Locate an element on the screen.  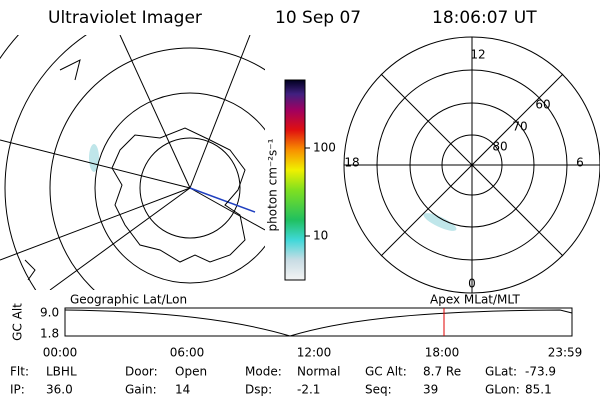
time-label: 23:59 is located at coordinates (565, 353).